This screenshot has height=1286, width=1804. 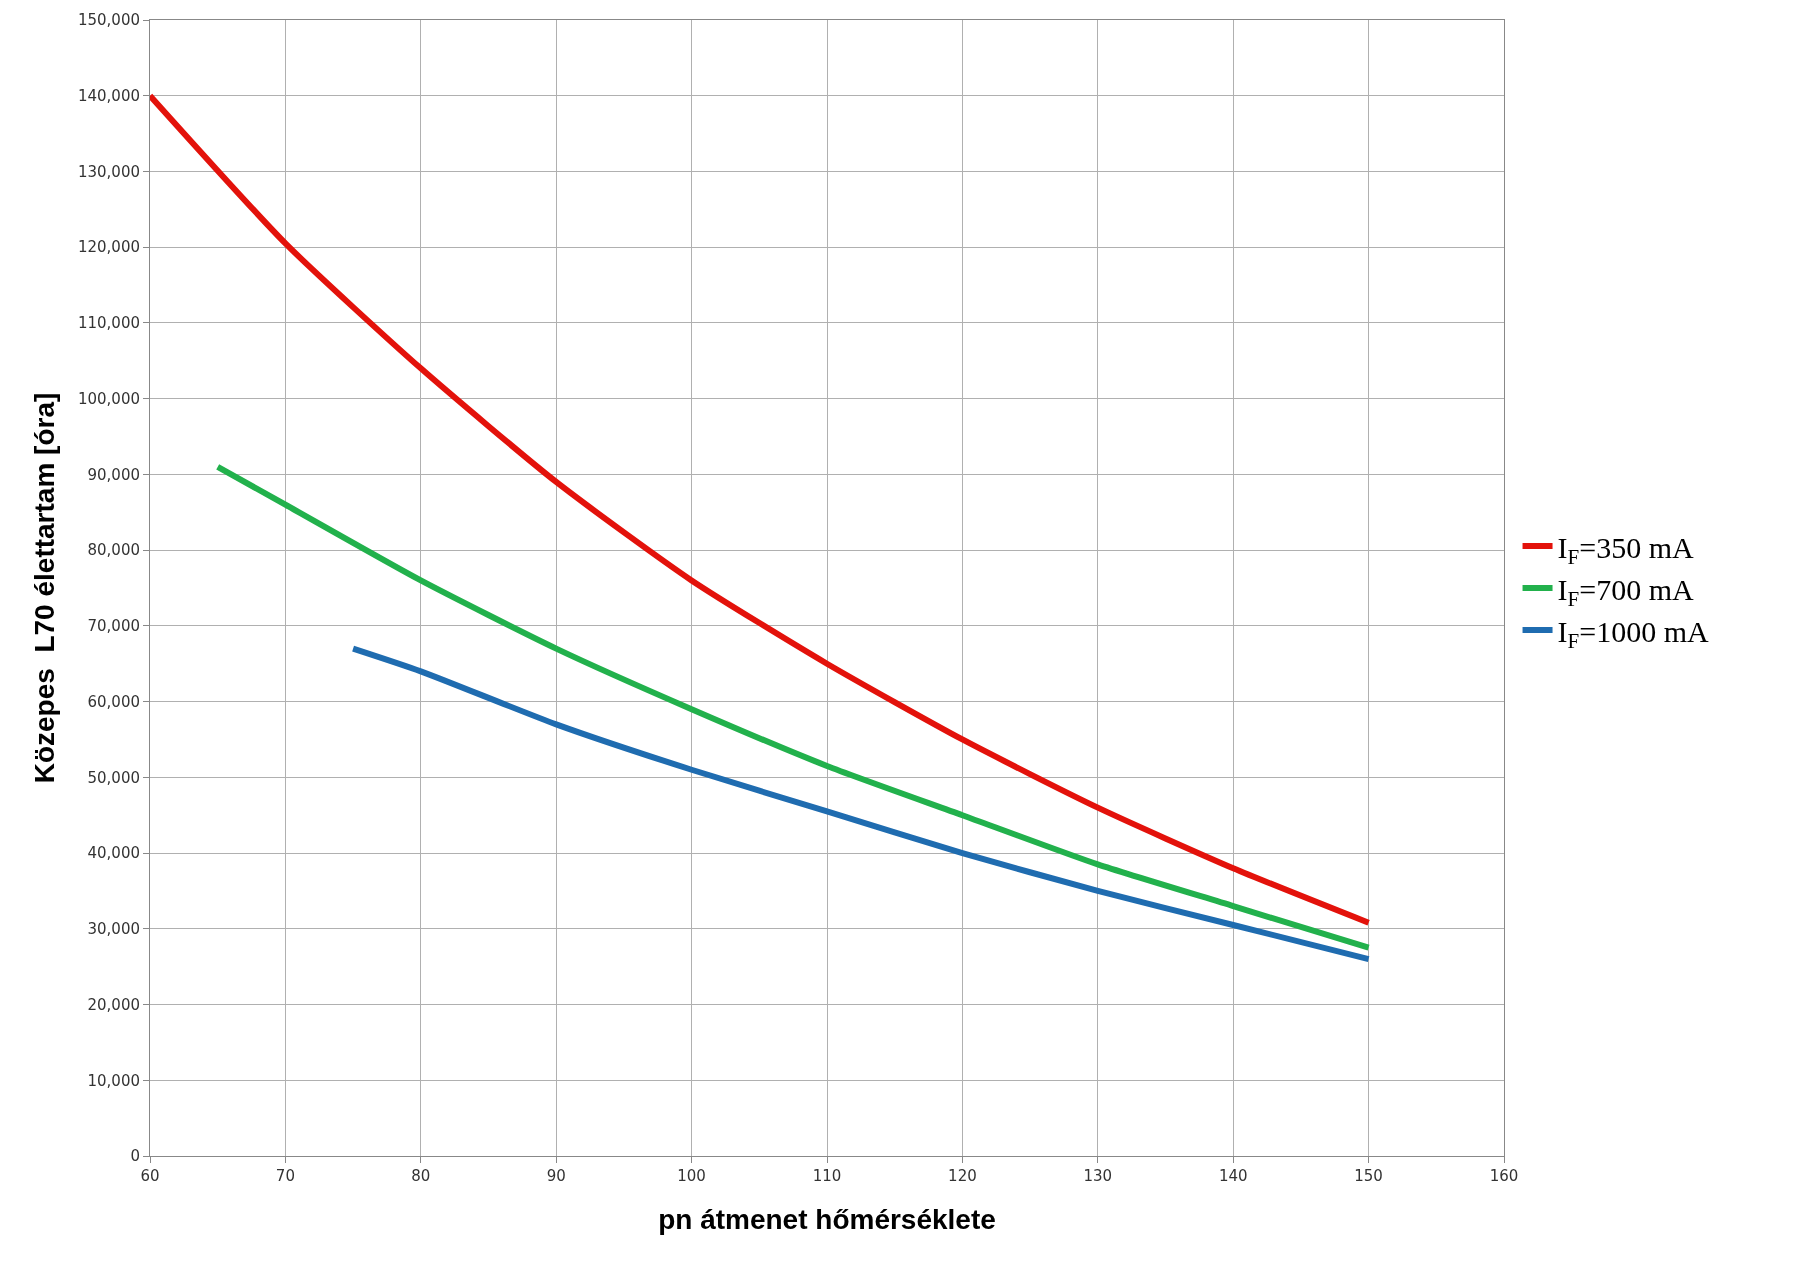 What do you see at coordinates (113, 777) in the screenshot?
I see `y-tick-label: 50,000` at bounding box center [113, 777].